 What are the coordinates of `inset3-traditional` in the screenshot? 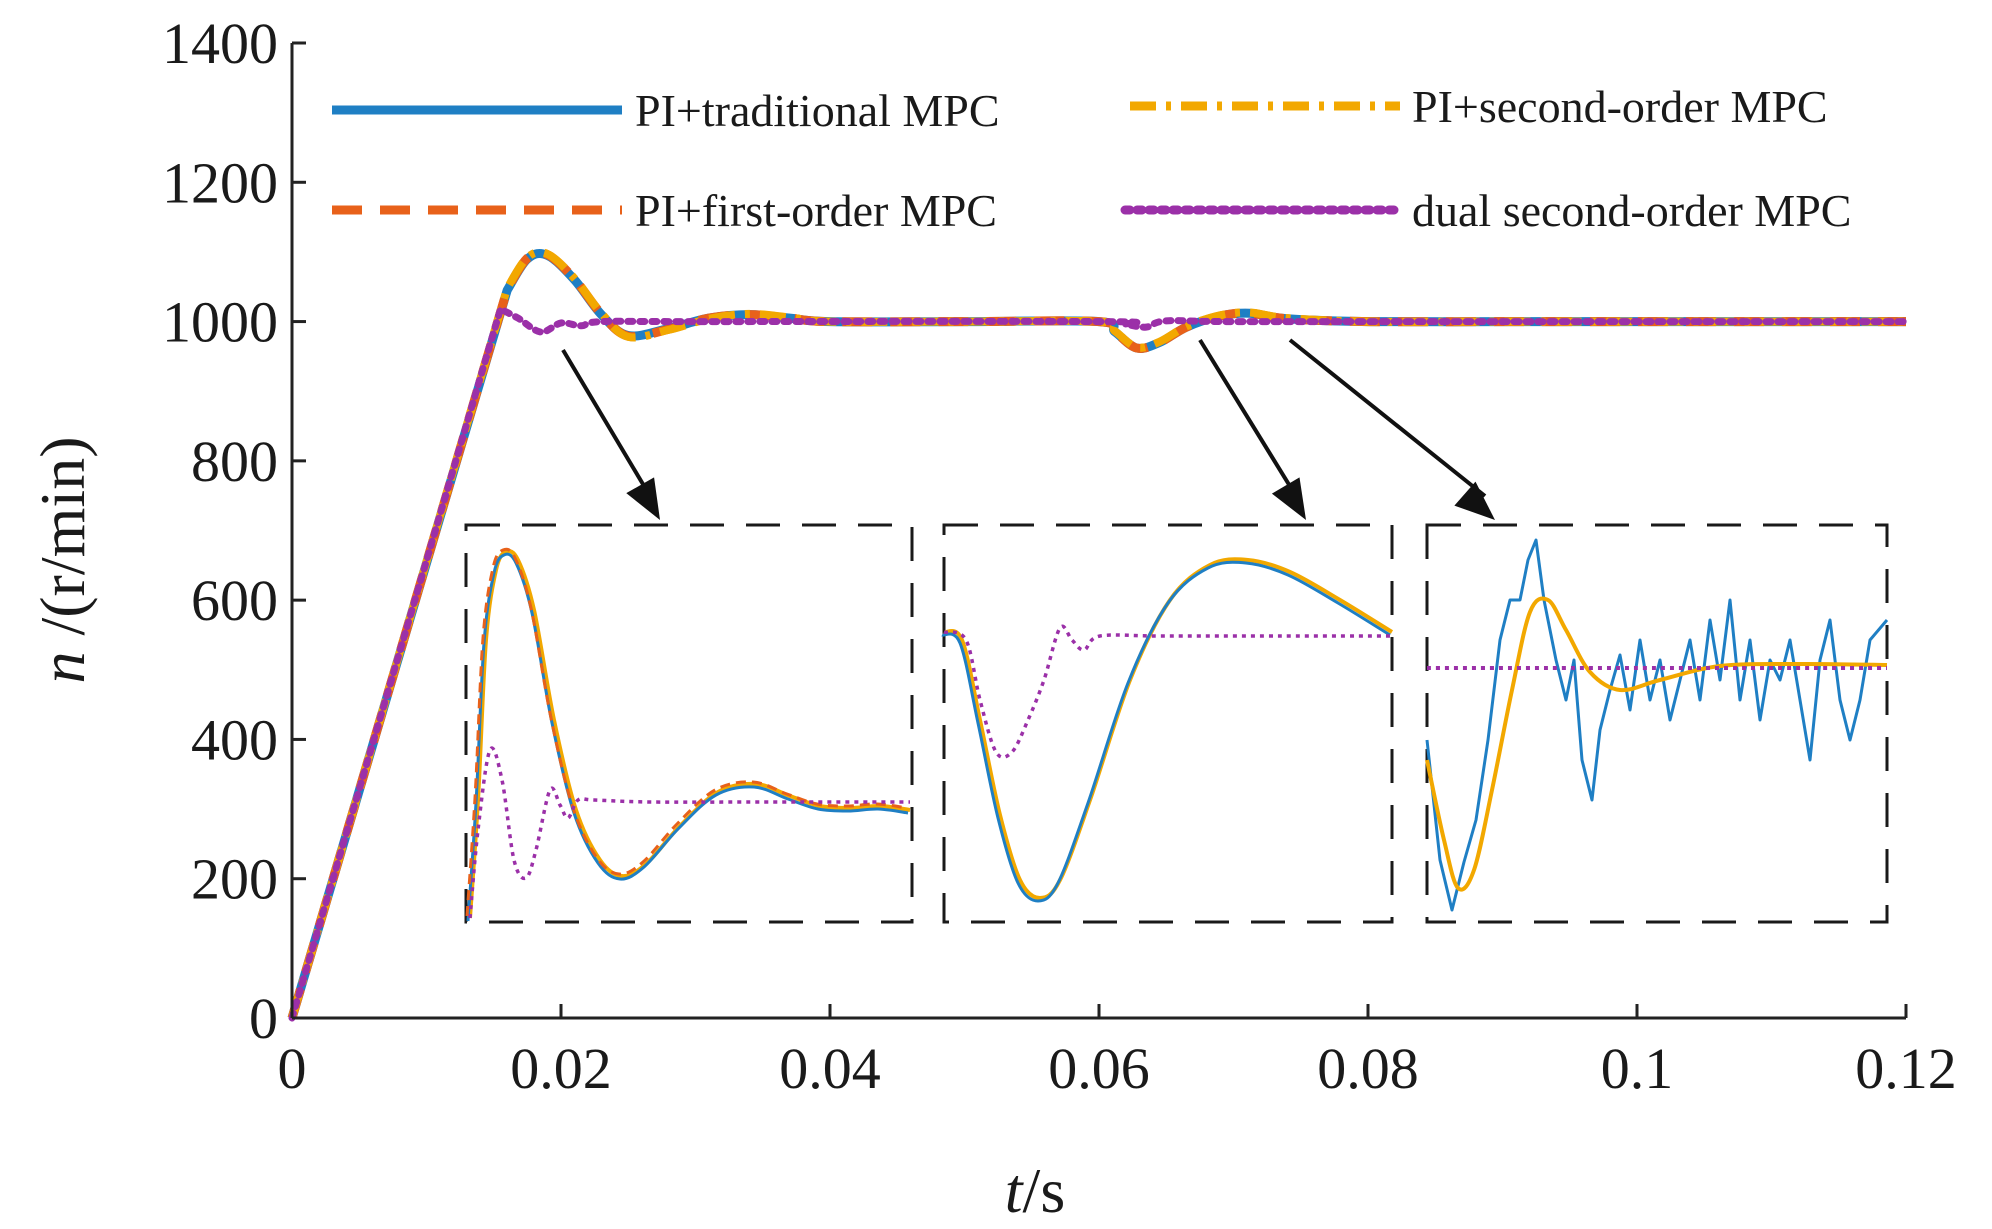 It's located at (1657, 725).